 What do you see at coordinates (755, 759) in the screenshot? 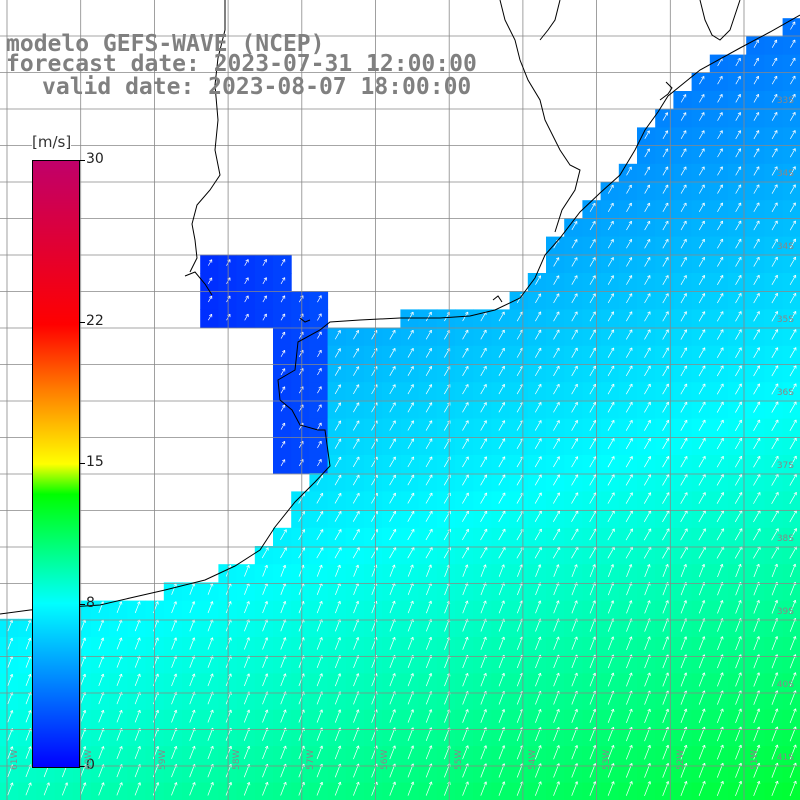
I see `longitude-label: 51W` at bounding box center [755, 759].